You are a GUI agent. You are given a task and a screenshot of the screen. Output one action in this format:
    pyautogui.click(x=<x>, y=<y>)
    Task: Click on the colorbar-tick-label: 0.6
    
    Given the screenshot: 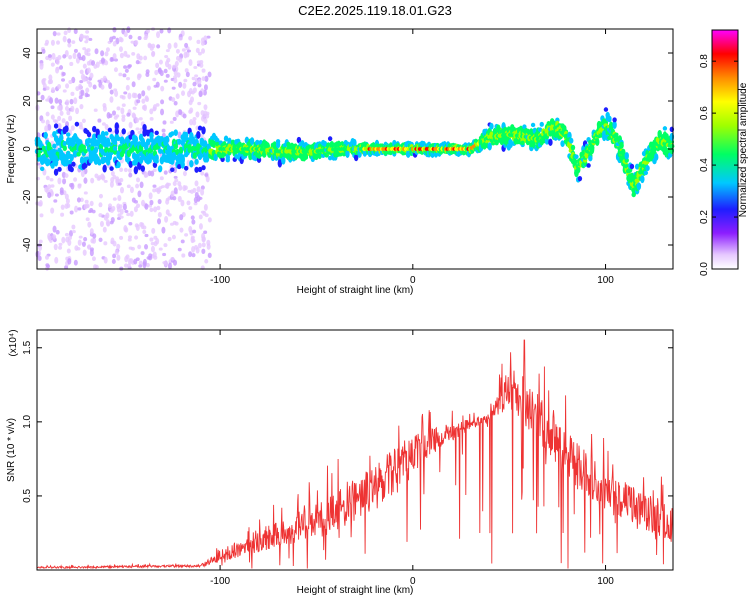 What is the action you would take?
    pyautogui.click(x=704, y=113)
    